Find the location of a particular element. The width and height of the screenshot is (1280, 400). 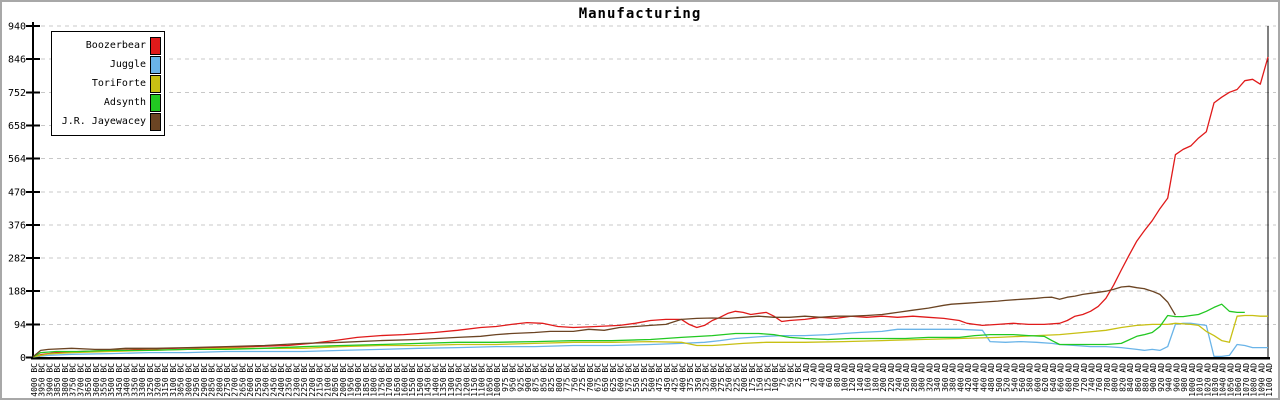

x-axis-label: 220 AD is located at coordinates (891, 377).